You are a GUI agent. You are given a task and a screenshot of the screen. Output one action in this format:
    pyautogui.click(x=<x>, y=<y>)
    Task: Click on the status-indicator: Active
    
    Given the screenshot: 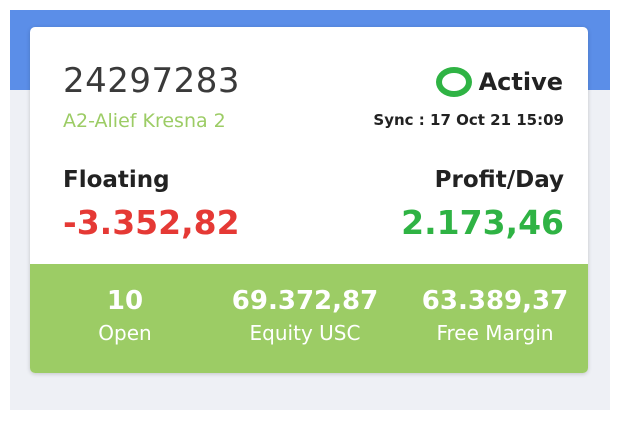 What is the action you would take?
    pyautogui.click(x=499, y=82)
    